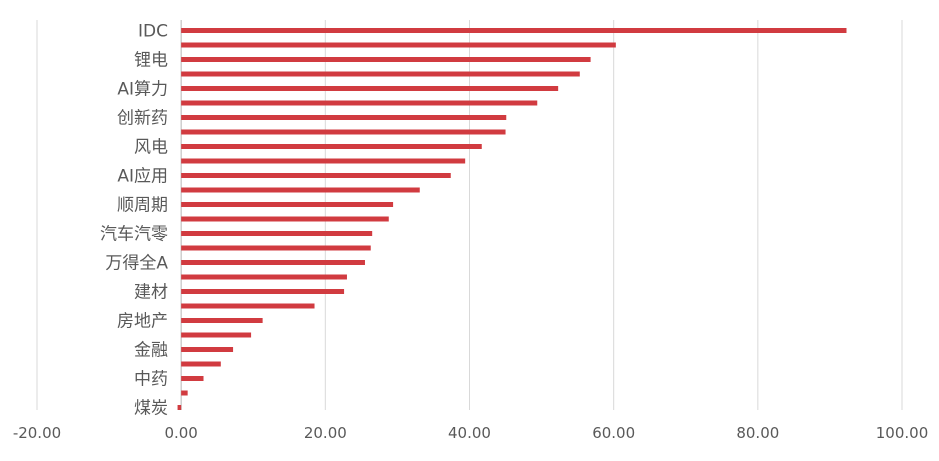  What do you see at coordinates (613, 433) in the screenshot?
I see `x-tick-label: 60.00` at bounding box center [613, 433].